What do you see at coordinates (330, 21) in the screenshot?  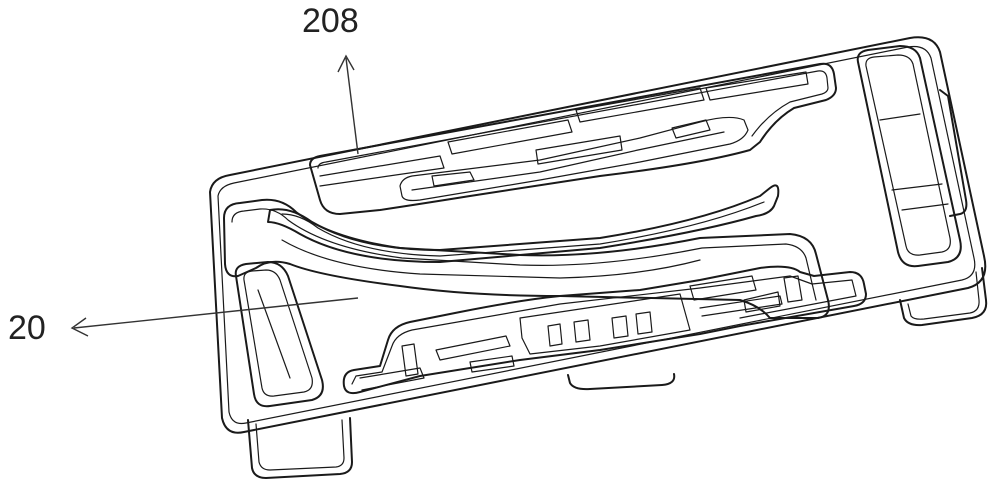 I see `reference-label-208: 208` at bounding box center [330, 21].